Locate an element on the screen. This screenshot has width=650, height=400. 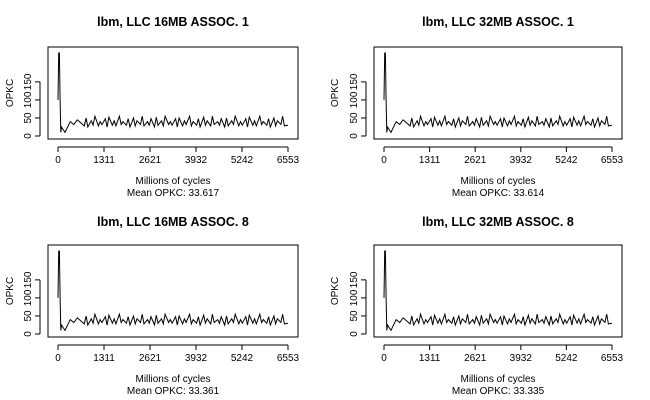
chart-title: lbm, LLC 32MB ASSOC. 8 is located at coordinates (498, 222).